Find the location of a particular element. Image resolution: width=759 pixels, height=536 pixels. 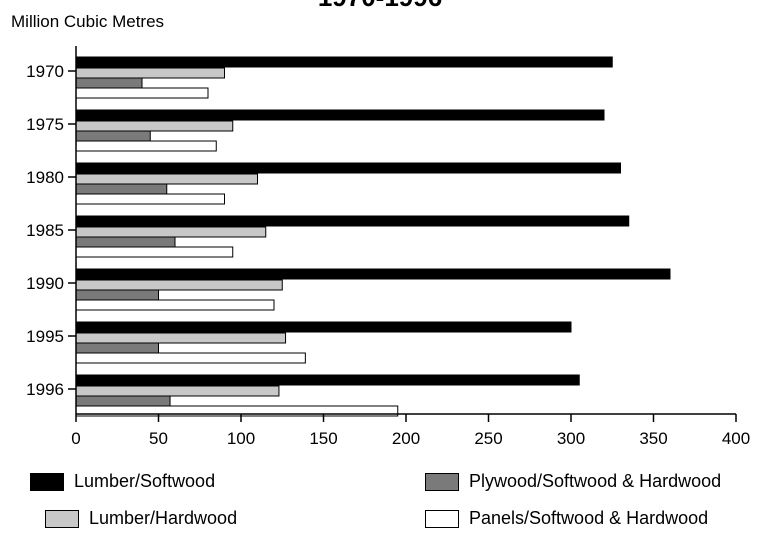

legend-label: Lumber/Hardwood is located at coordinates (163, 518).